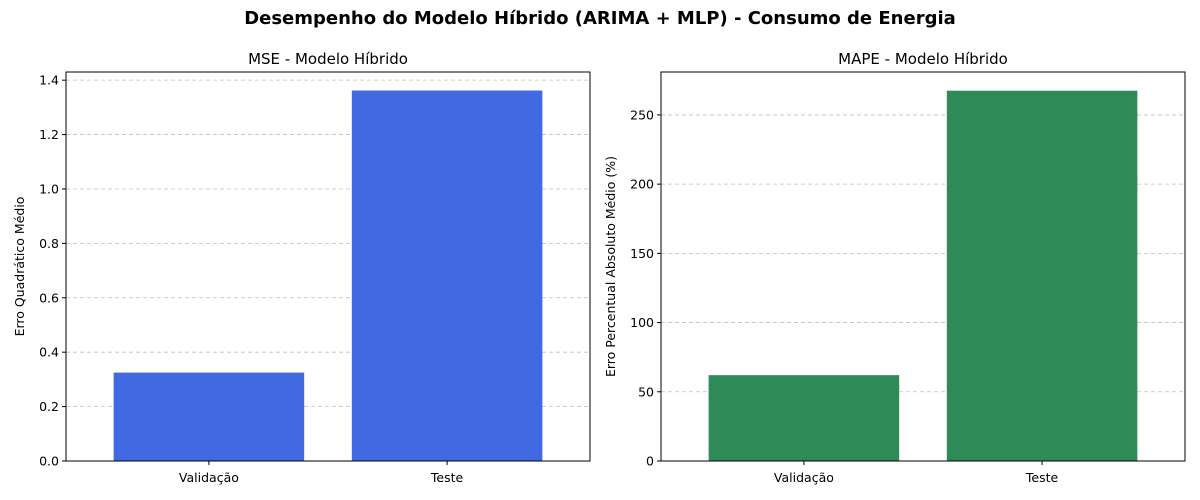 This screenshot has width=1200, height=500. Describe the element at coordinates (642, 114) in the screenshot. I see `y-tick-label: 250` at that location.